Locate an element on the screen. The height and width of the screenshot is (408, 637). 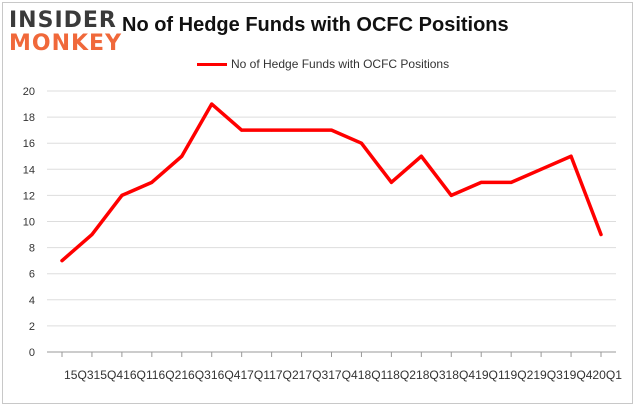
legend-label: No of Hedge Funds with OCFC Positions is located at coordinates (340, 64).